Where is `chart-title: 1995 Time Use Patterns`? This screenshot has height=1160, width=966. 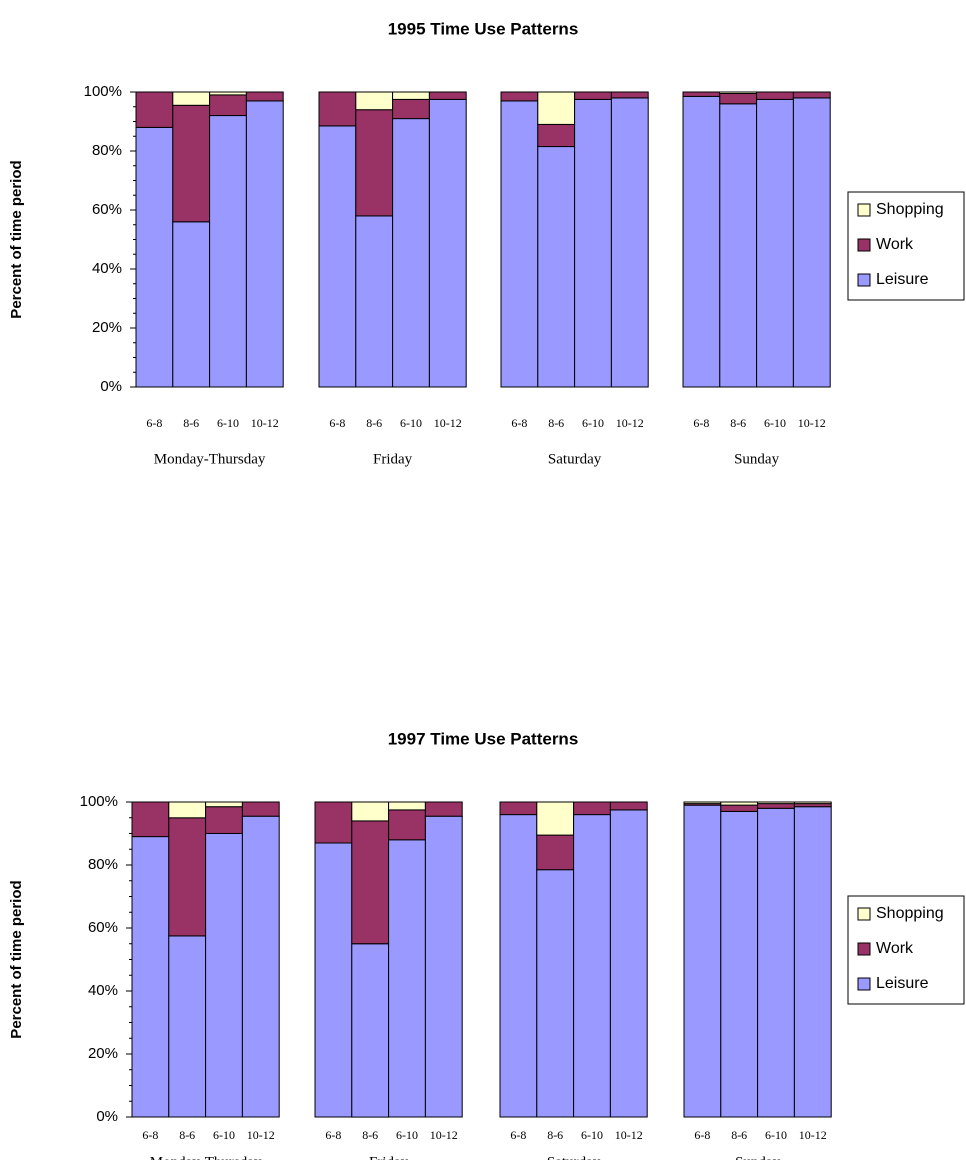
chart-title: 1995 Time Use Patterns is located at coordinates (483, 28).